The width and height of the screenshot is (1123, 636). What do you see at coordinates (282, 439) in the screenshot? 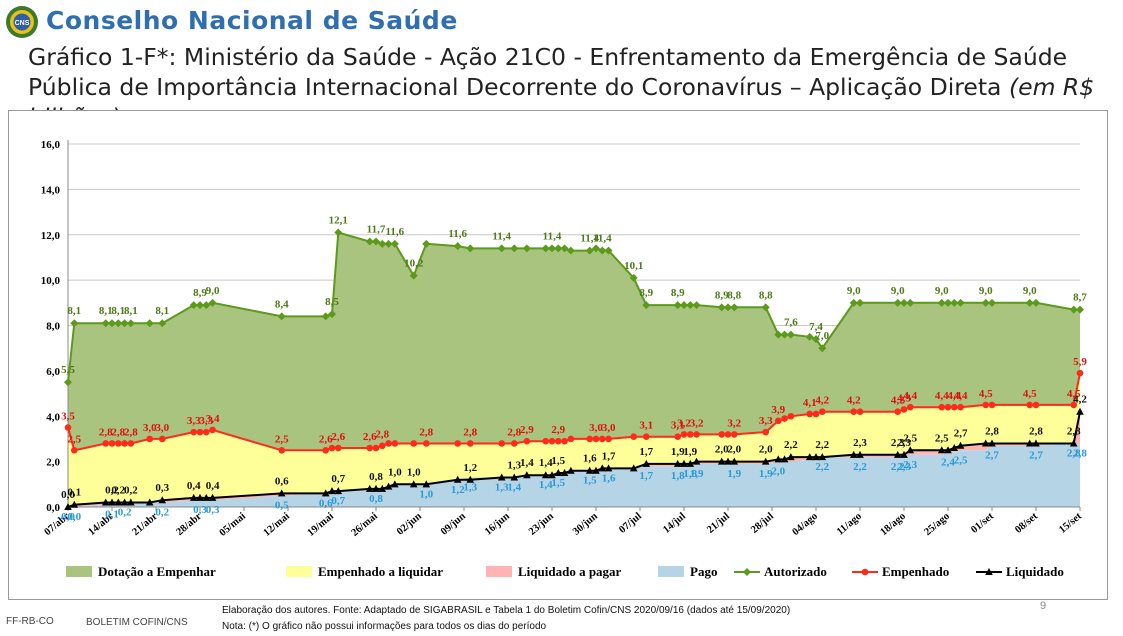
I see `label-empenhado: 2,5` at bounding box center [282, 439].